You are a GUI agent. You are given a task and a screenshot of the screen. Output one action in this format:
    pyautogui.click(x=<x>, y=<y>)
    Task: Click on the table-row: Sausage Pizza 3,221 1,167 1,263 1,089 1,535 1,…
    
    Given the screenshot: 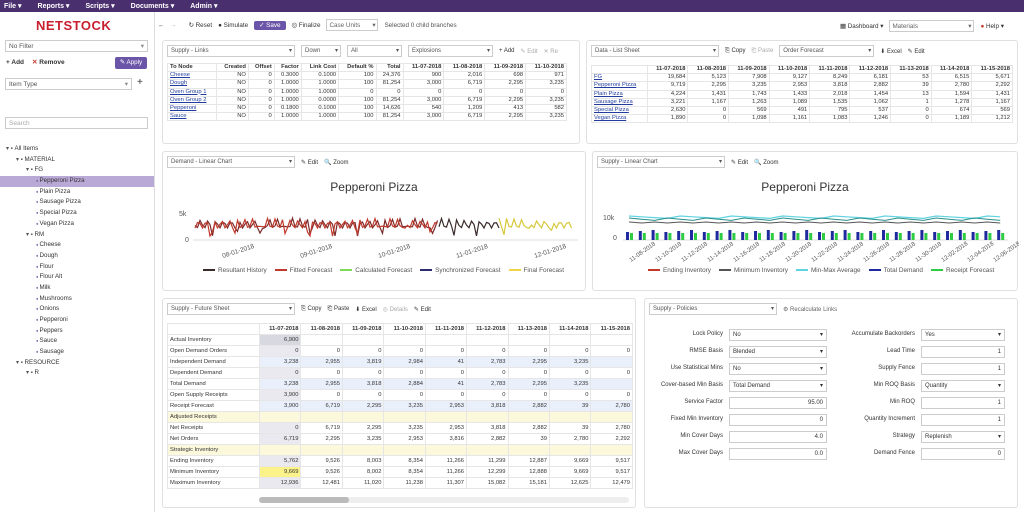 What is the action you would take?
    pyautogui.click(x=802, y=102)
    